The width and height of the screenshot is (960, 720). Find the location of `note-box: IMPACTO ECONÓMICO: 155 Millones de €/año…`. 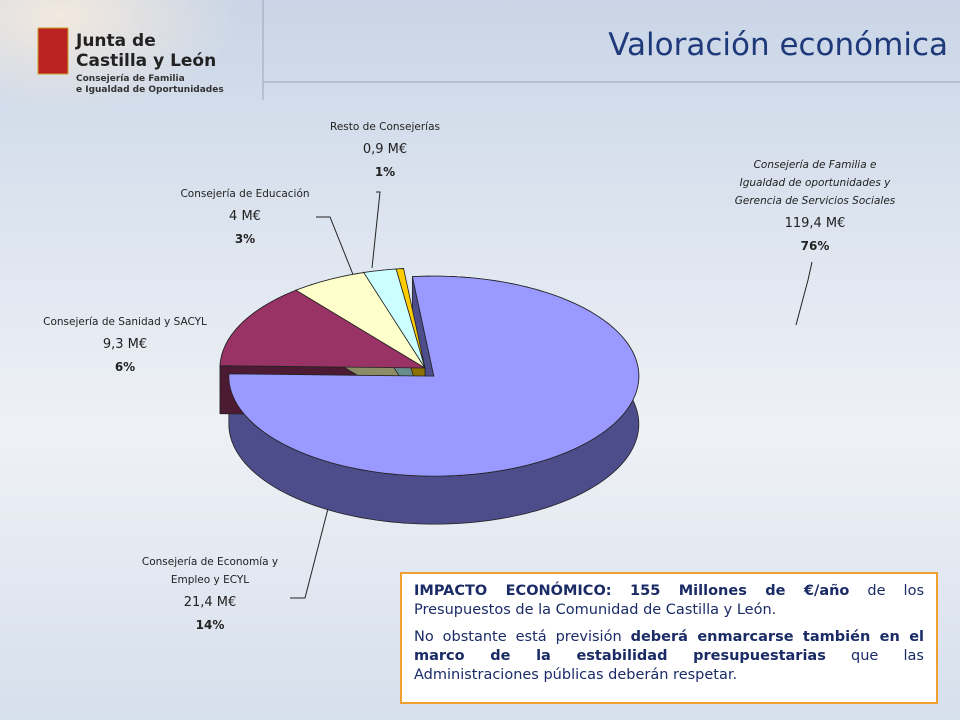

note-box: IMPACTO ECONÓMICO: 155 Millones de €/año… is located at coordinates (669, 638).